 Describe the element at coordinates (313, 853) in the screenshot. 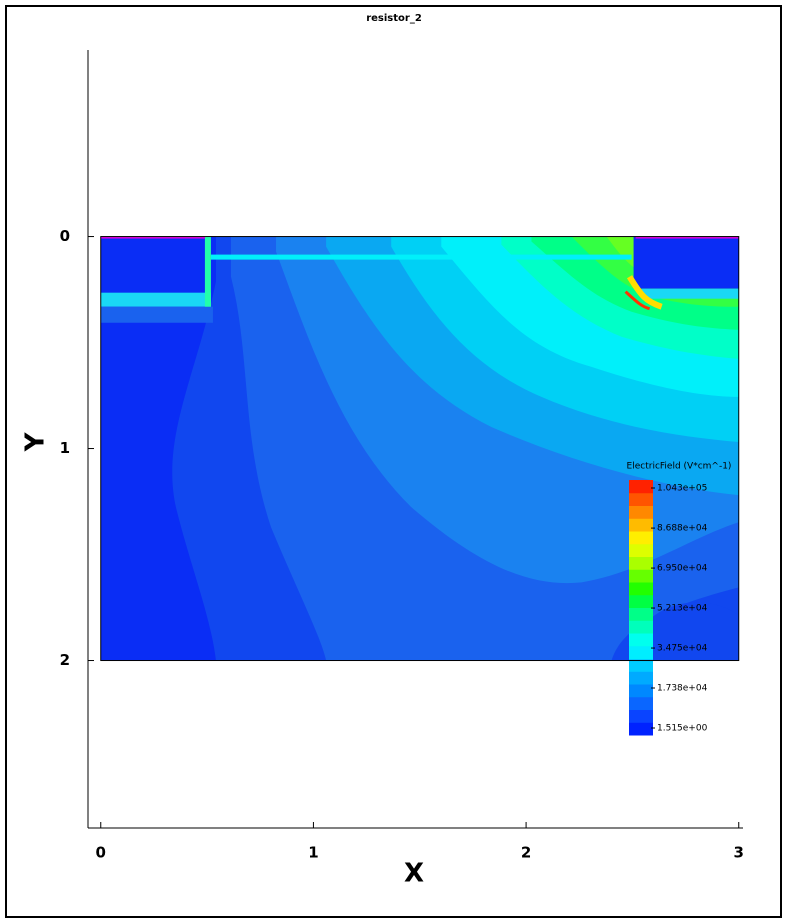

I see `x-tick-label: 1` at that location.